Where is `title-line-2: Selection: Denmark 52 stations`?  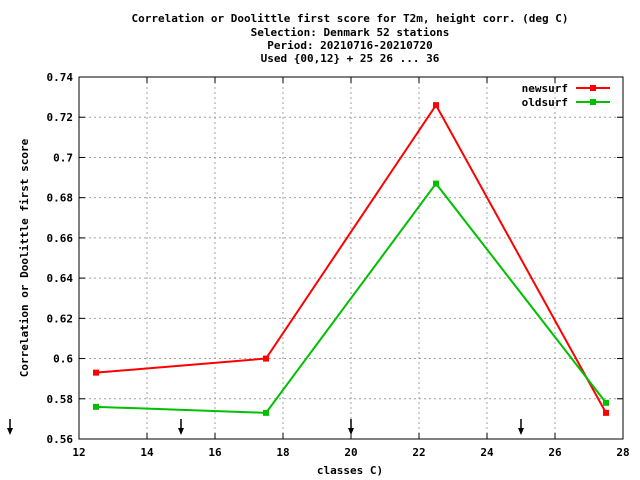
title-line-2: Selection: Denmark 52 stations is located at coordinates (350, 32).